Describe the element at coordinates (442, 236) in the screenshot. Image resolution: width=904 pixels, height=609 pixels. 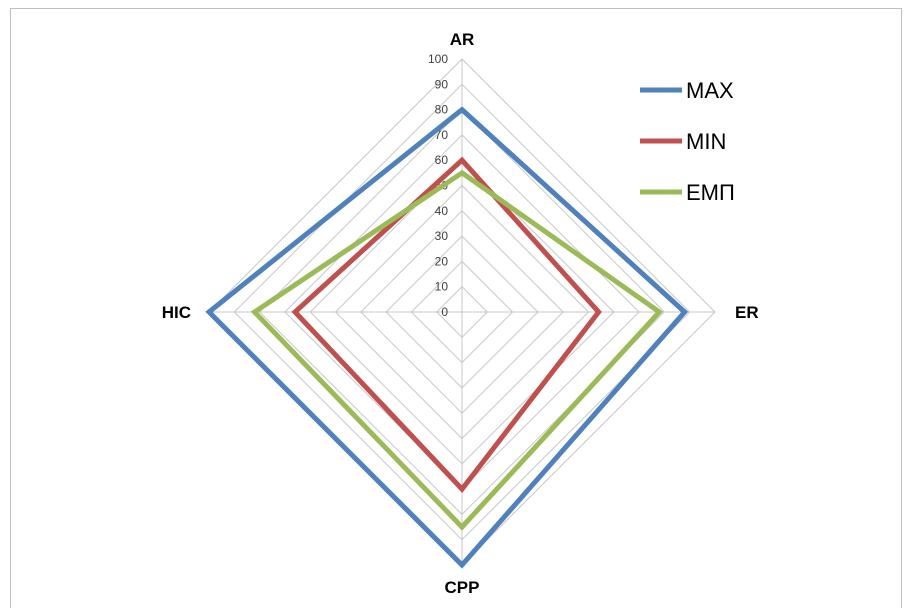
I see `tick-label: 30` at that location.